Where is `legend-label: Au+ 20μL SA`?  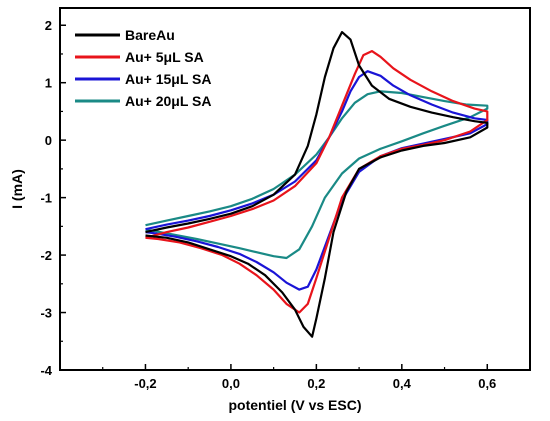 legend-label: Au+ 20μL SA is located at coordinates (168, 101).